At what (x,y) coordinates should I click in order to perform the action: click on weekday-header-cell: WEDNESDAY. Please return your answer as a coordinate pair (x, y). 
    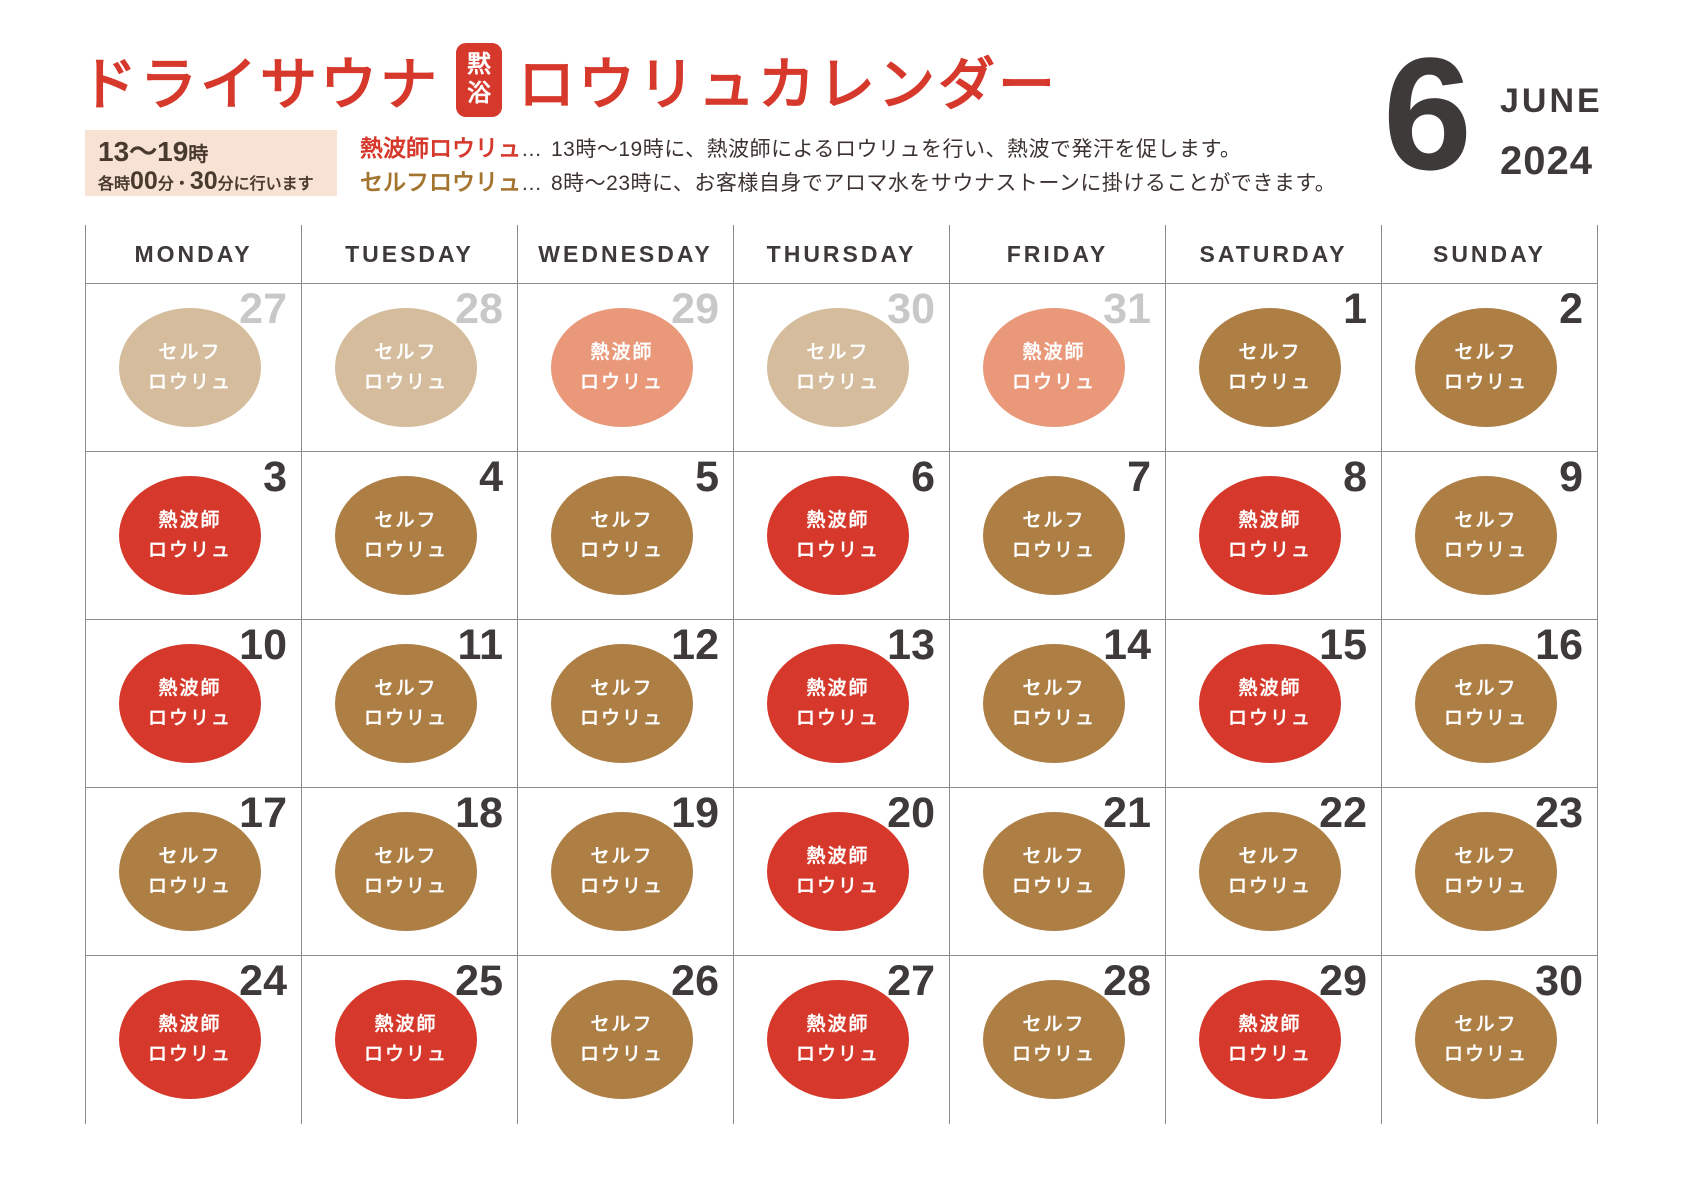
    Looking at the image, I should click on (626, 254).